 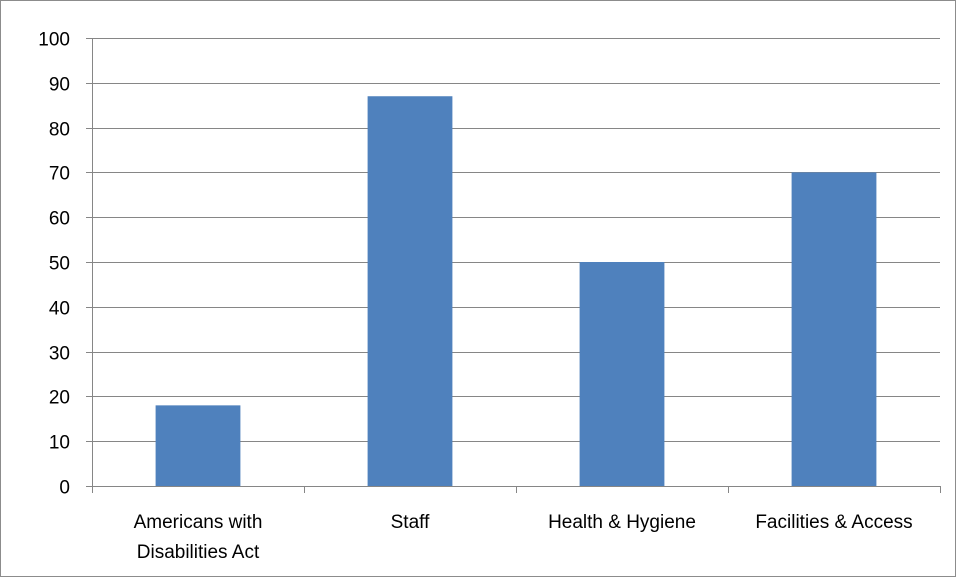 I want to click on x-category-label: Health & Hygiene, so click(x=622, y=522).